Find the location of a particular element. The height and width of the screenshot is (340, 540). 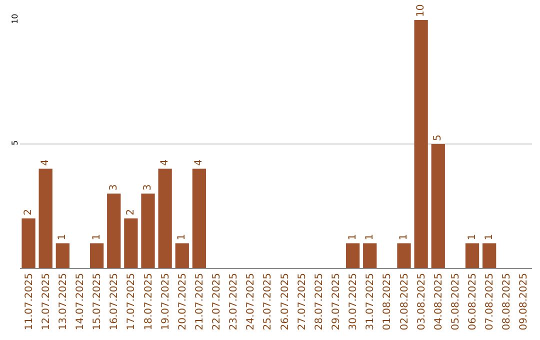

x-tick-label: 09.08.2025 is located at coordinates (524, 301).